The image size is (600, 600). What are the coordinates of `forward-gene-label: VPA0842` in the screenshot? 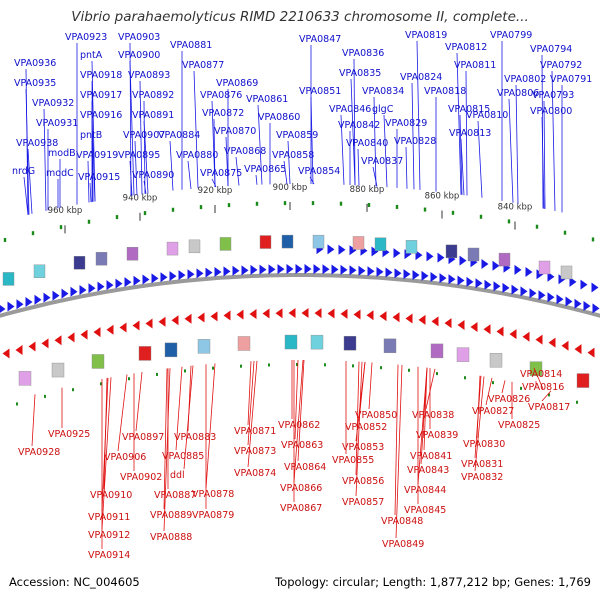 It's located at (359, 125).